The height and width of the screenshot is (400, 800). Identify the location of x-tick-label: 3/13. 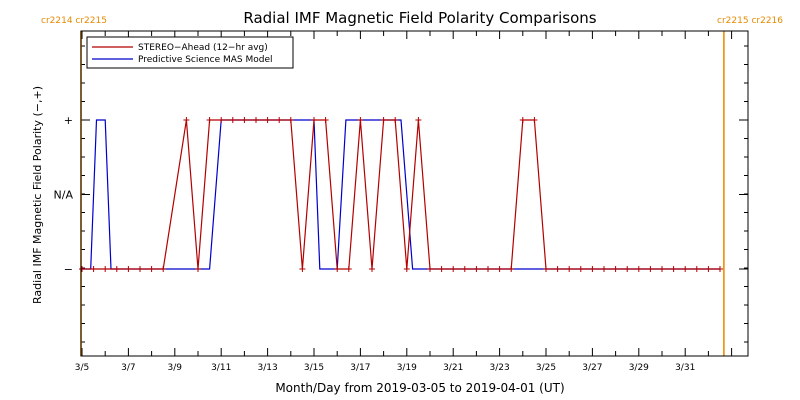
(267, 368).